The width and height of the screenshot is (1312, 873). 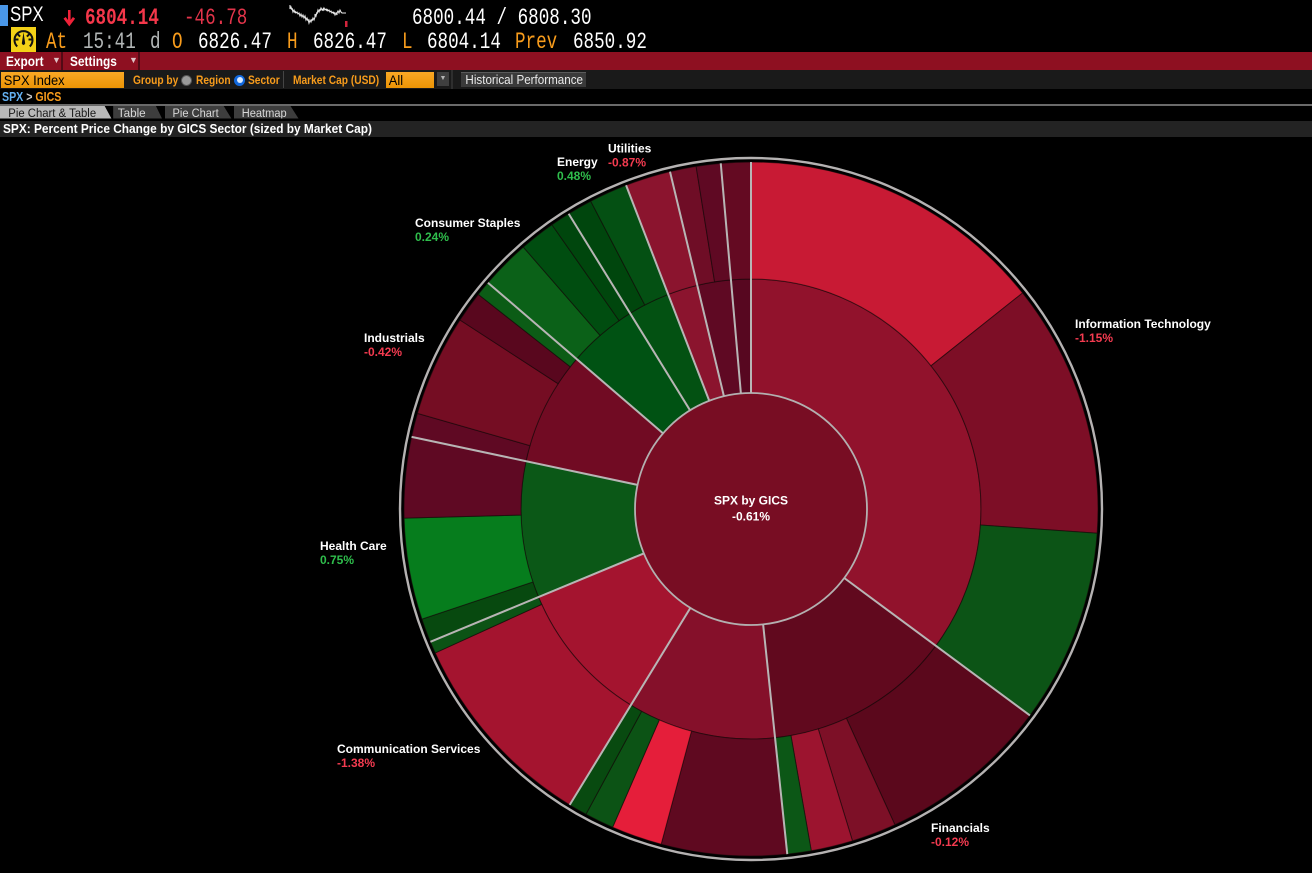 I want to click on svg-text: Consumer Staples, so click(x=468, y=223).